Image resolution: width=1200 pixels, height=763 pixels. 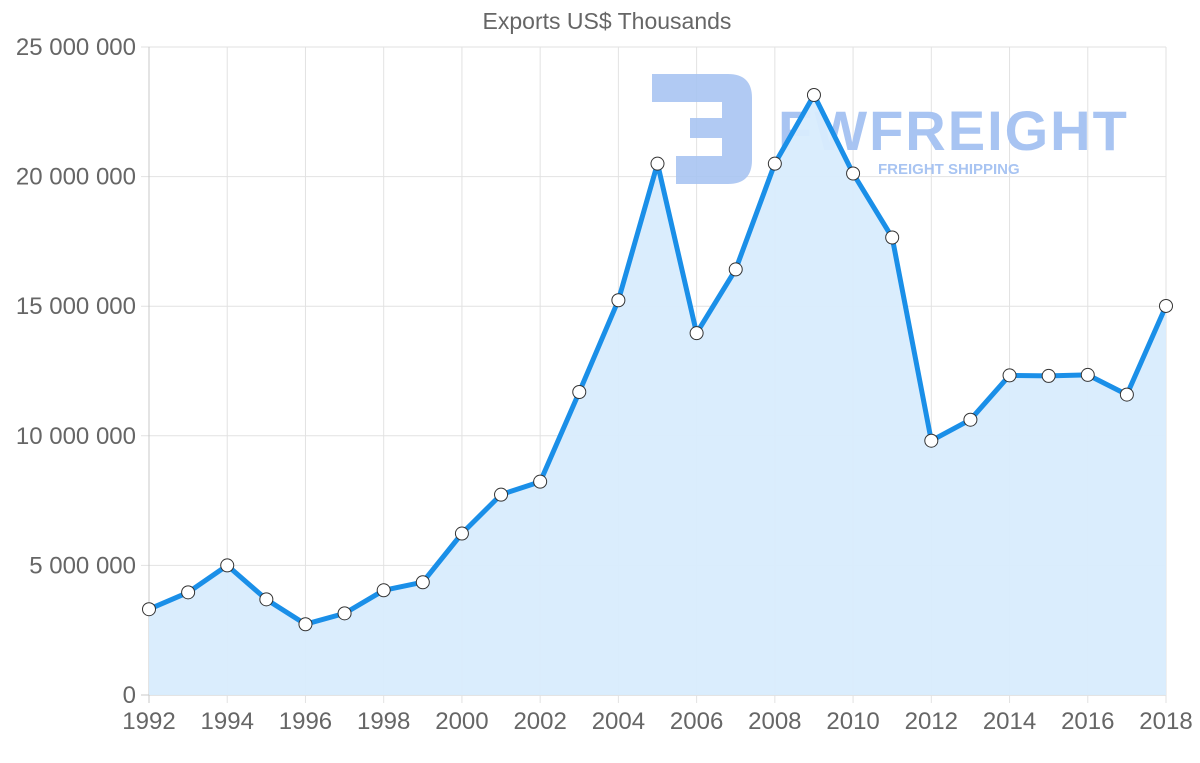 I want to click on x-tick-label: 2004, so click(x=618, y=721).